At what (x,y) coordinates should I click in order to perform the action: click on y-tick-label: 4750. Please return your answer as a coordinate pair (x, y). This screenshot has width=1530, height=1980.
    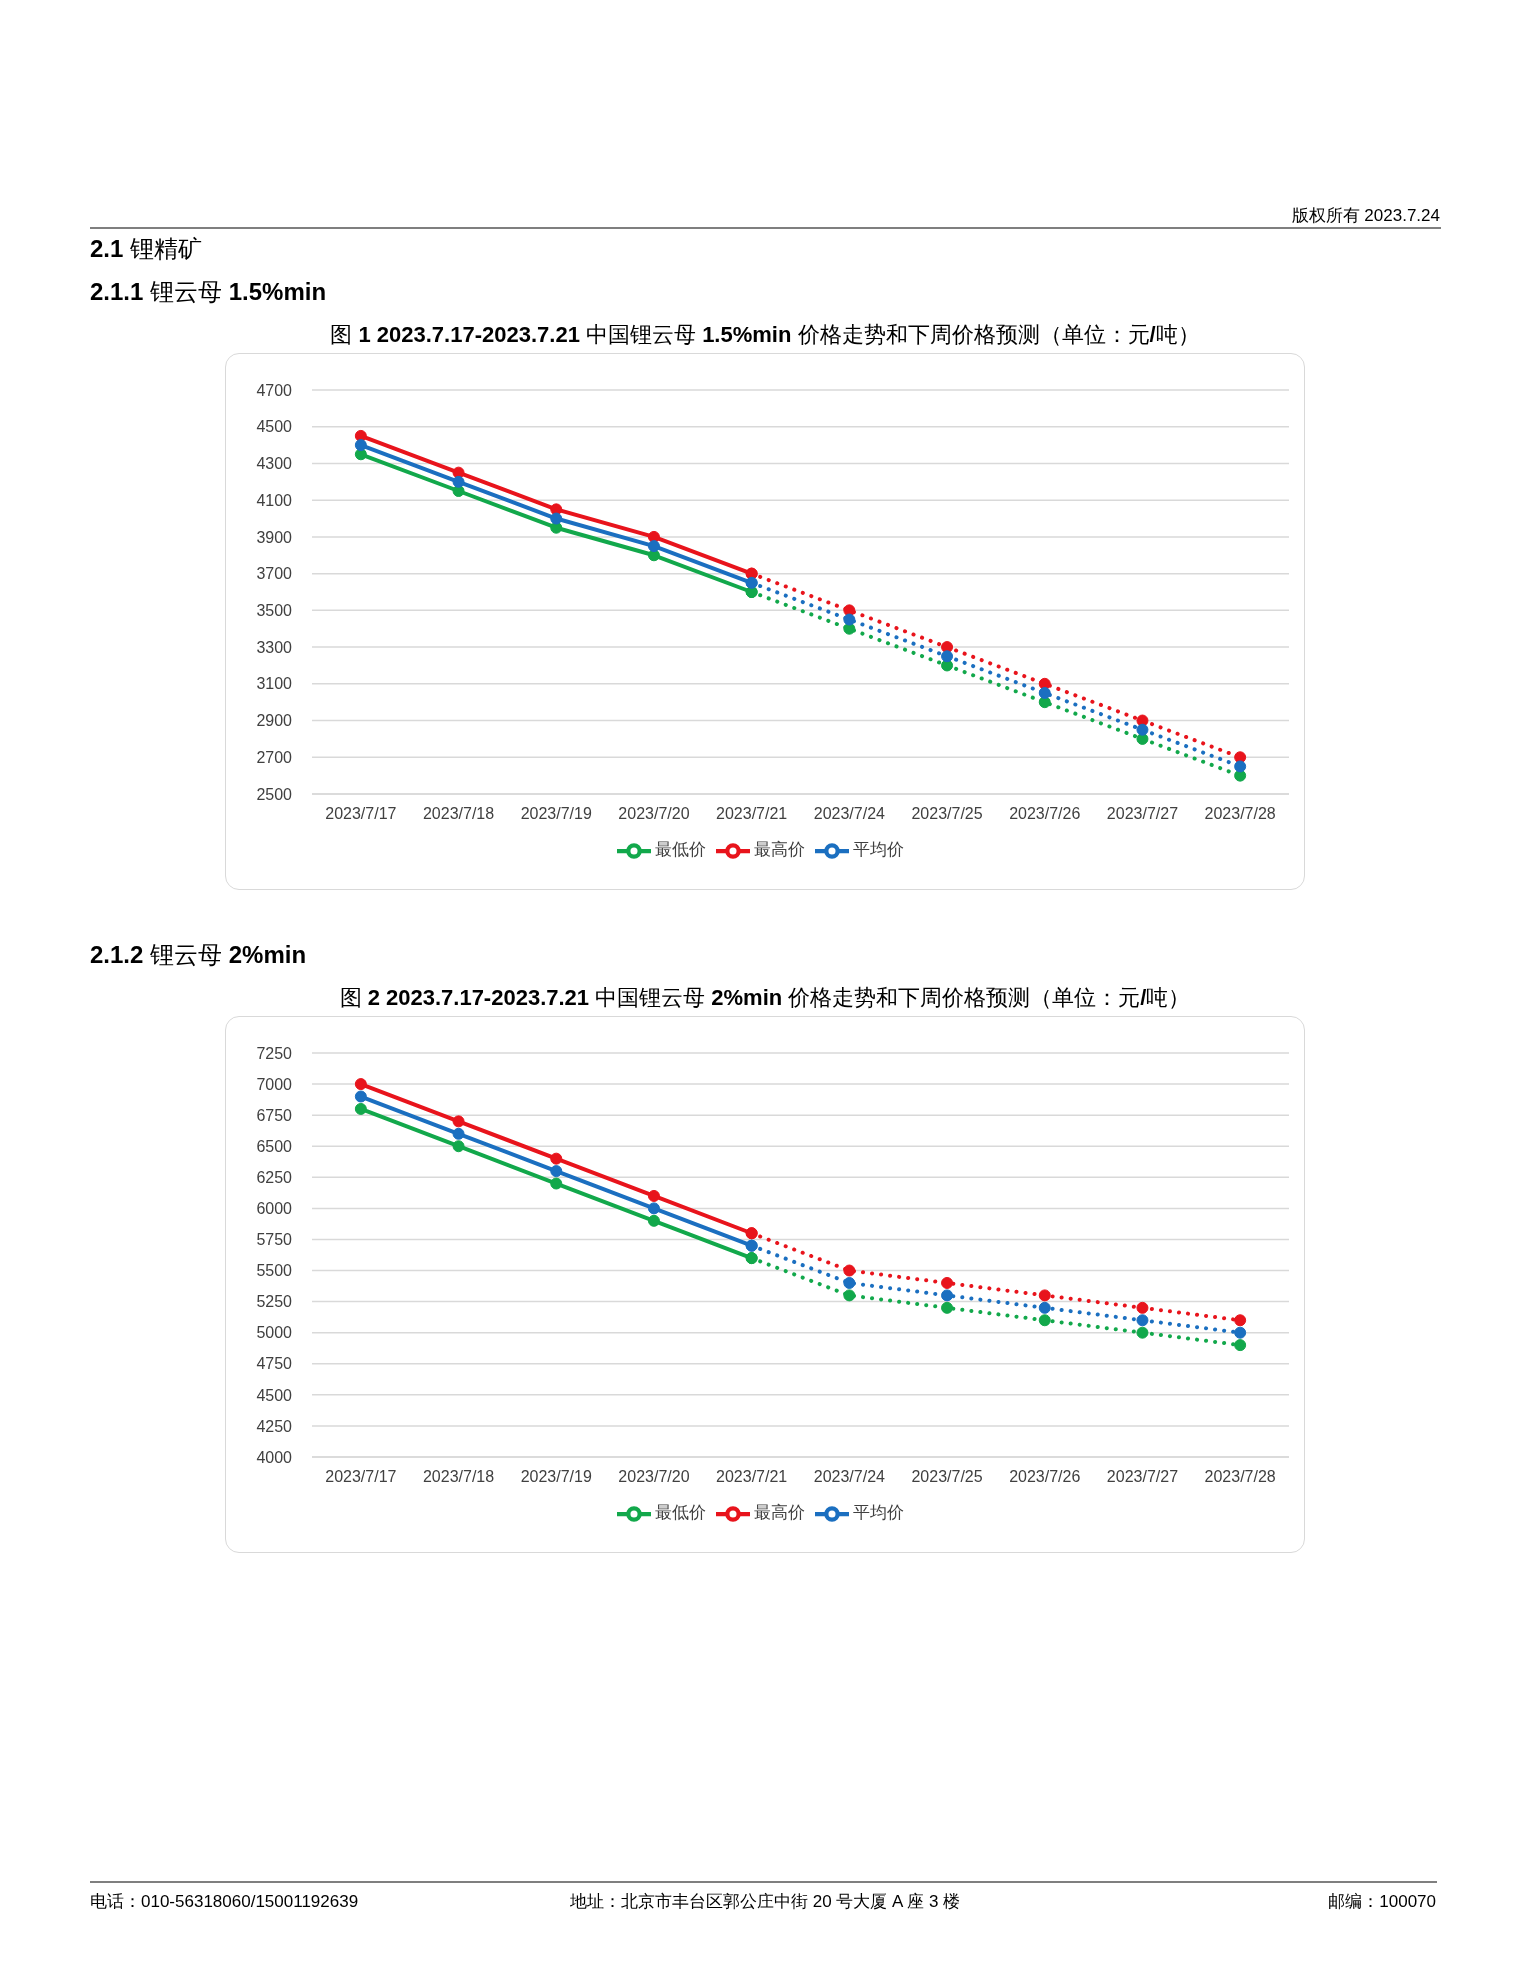
    Looking at the image, I should click on (274, 1364).